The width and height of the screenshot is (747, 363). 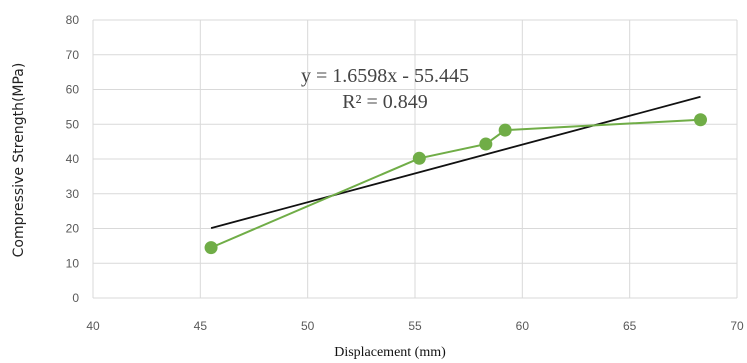 I want to click on x-tick-label: 60, so click(x=523, y=326).